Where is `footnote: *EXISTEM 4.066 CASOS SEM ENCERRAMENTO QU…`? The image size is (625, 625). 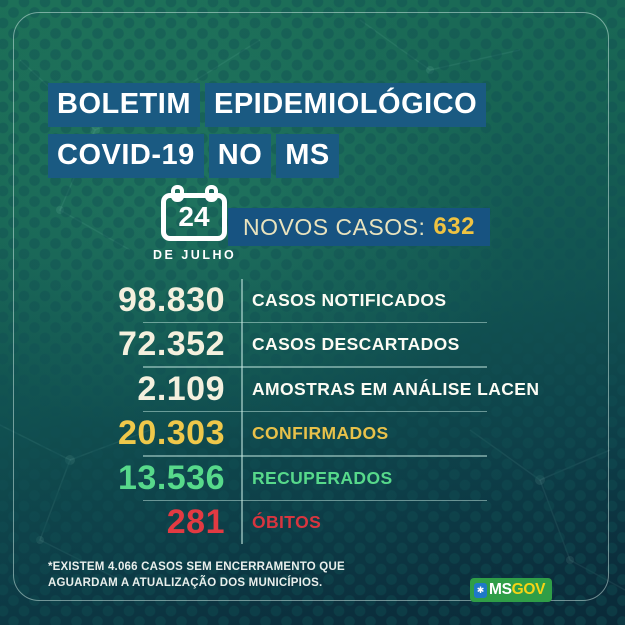 footnote: *EXISTEM 4.066 CASOS SEM ENCERRAMENTO QU… is located at coordinates (196, 575).